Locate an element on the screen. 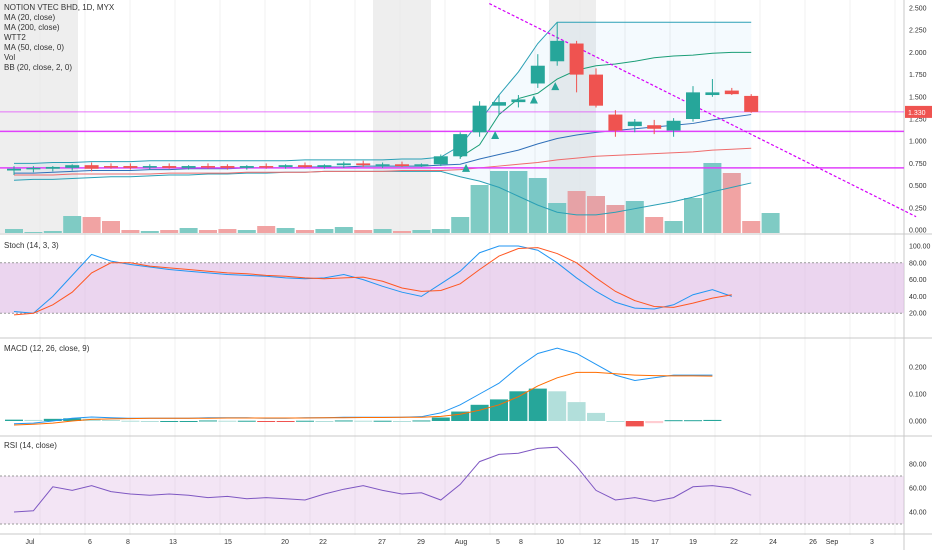 The height and width of the screenshot is (555, 932). rsi-label: RSI (14, close) is located at coordinates (30, 445).